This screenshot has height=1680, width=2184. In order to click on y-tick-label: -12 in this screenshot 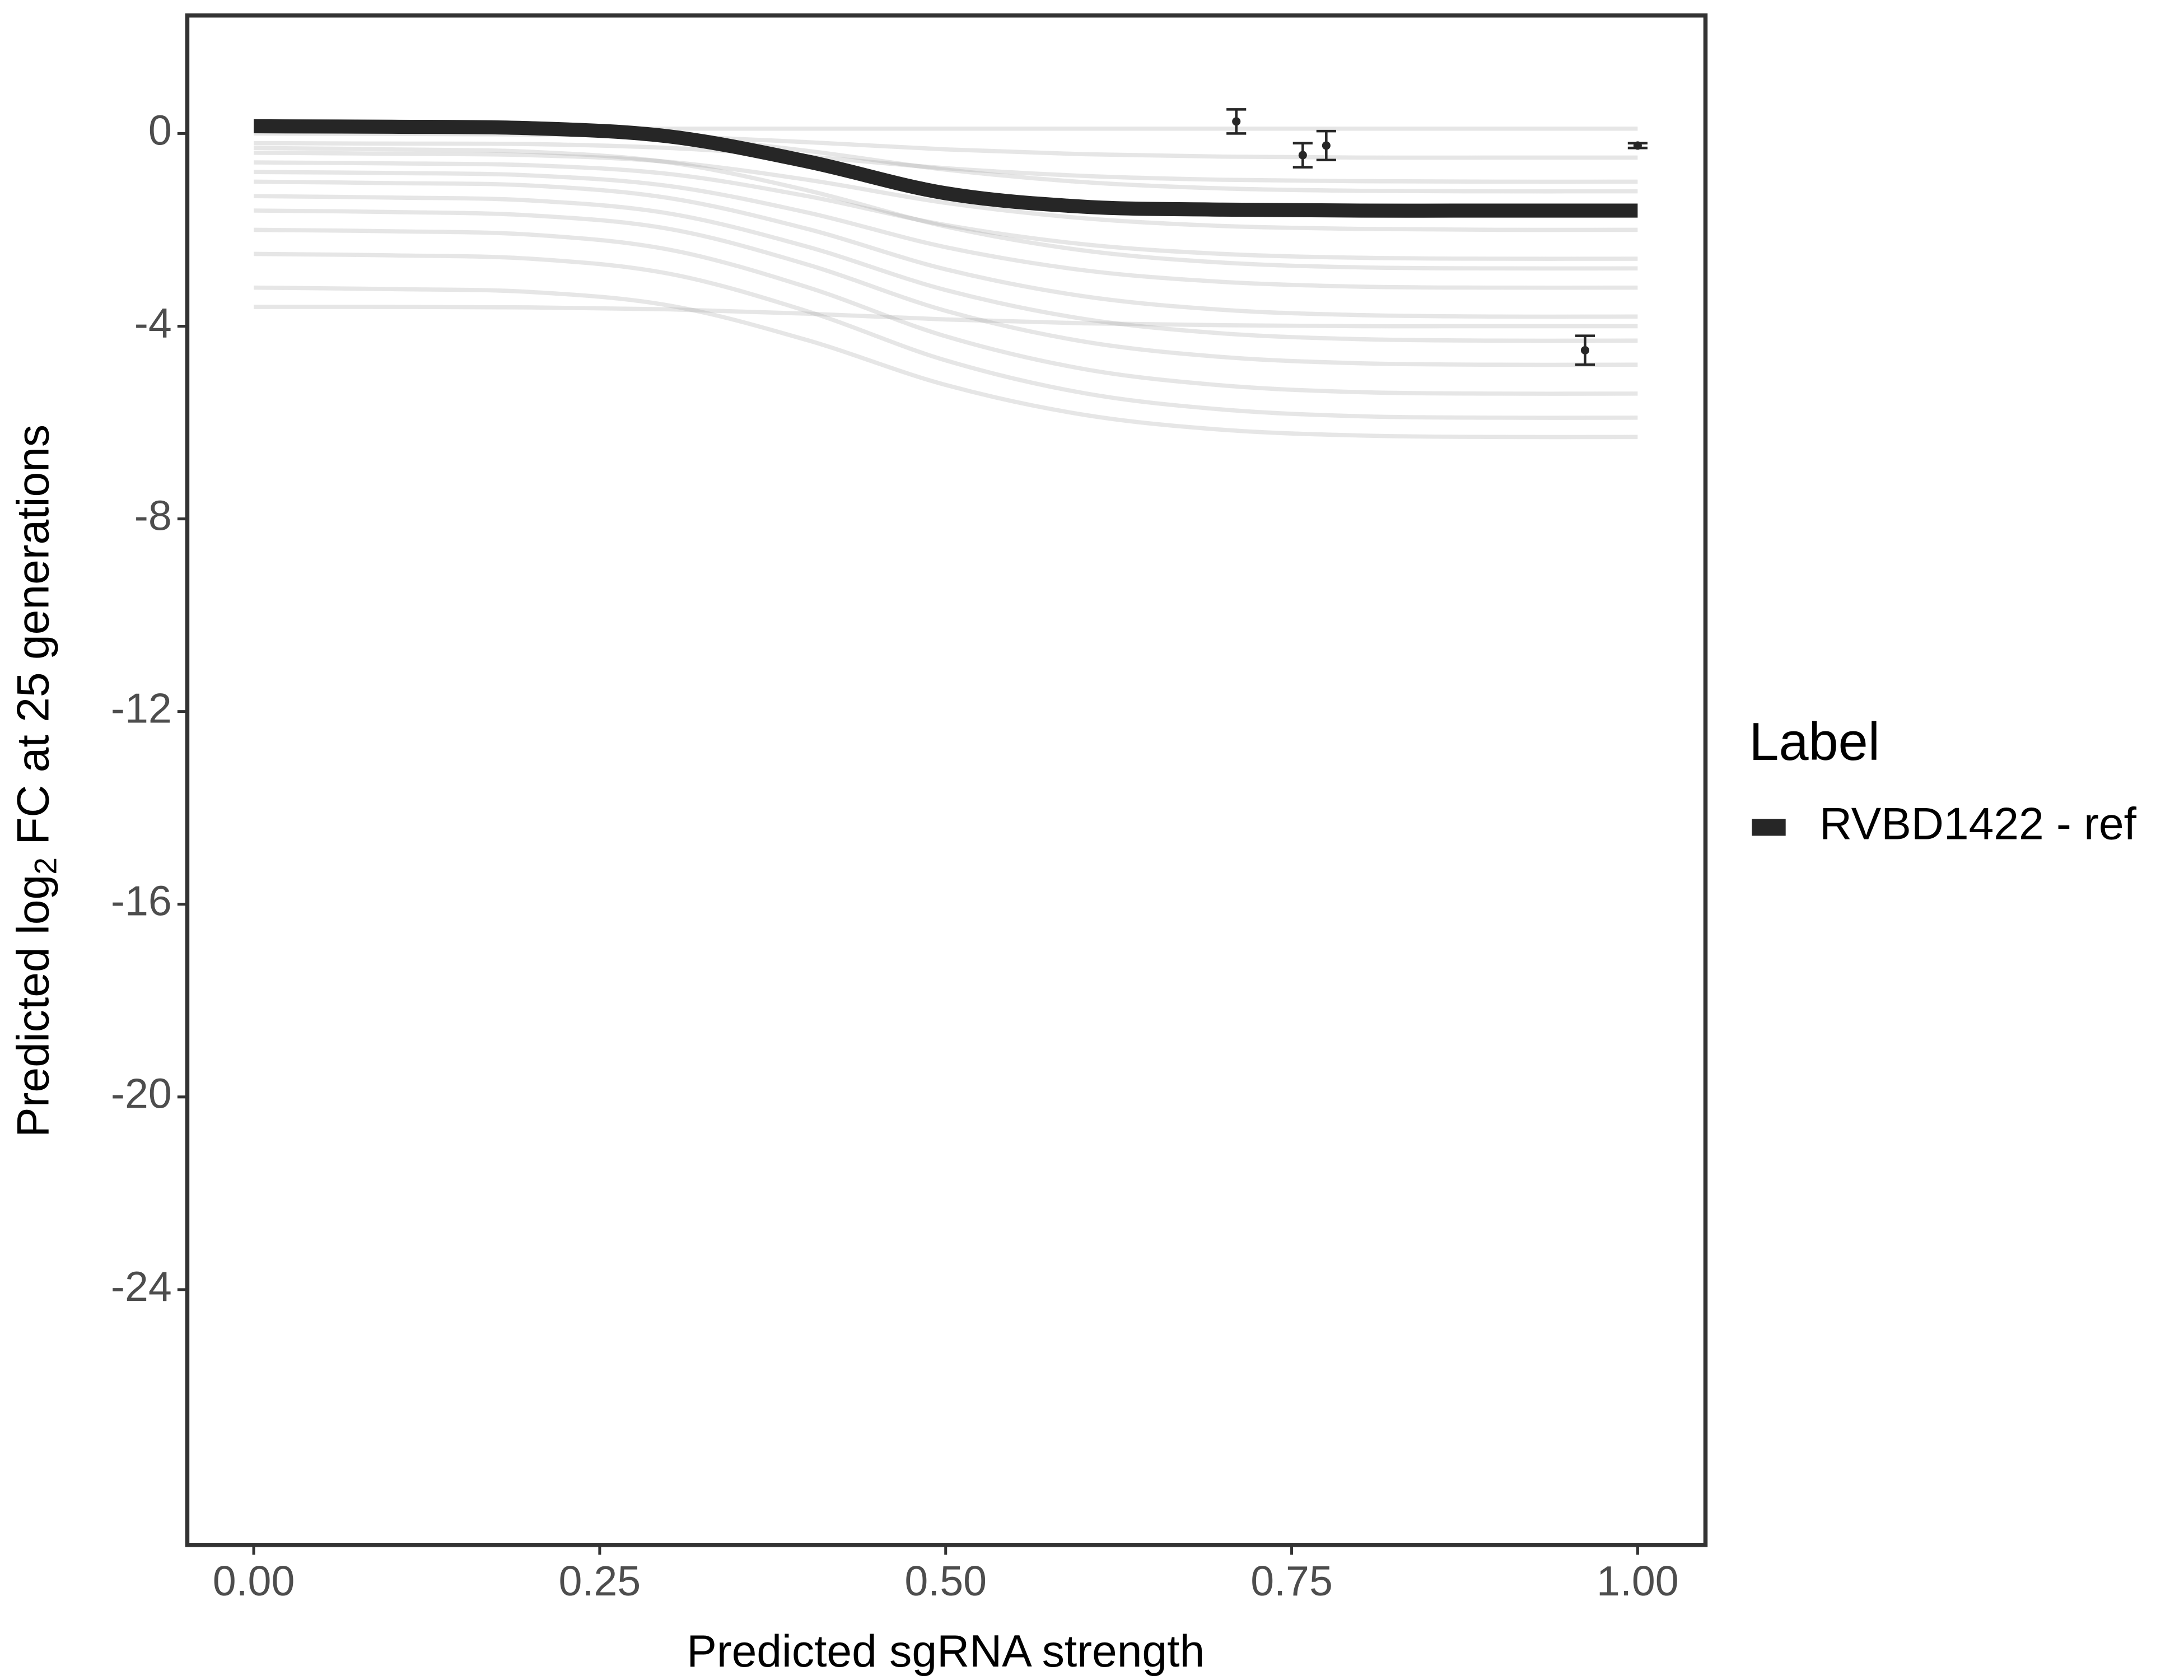, I will do `click(142, 709)`.